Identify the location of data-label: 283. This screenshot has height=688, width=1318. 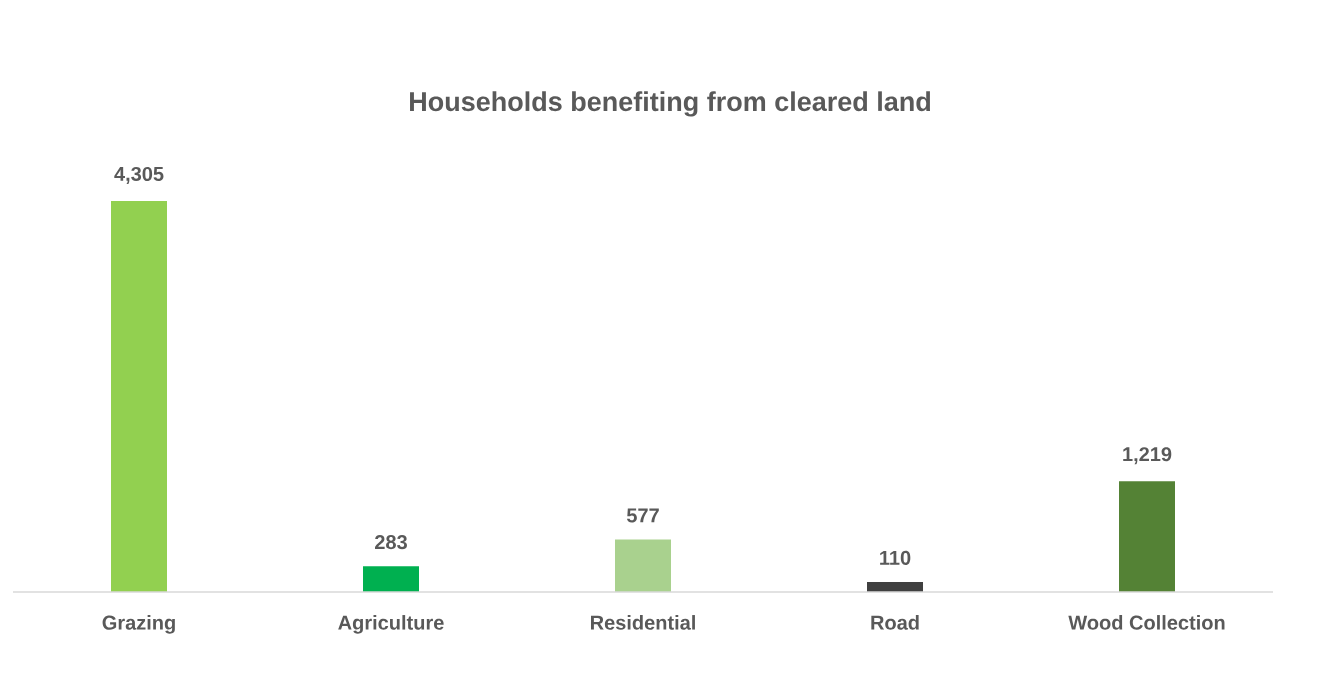
(391, 542).